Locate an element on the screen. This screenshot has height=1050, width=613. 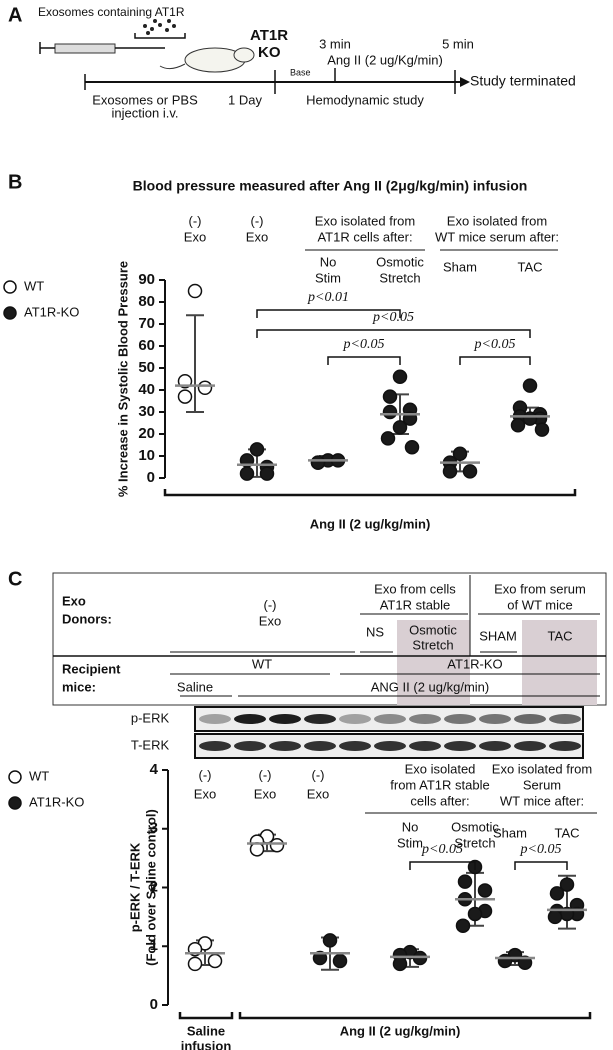
cell: Exo from cells is located at coordinates (415, 588).